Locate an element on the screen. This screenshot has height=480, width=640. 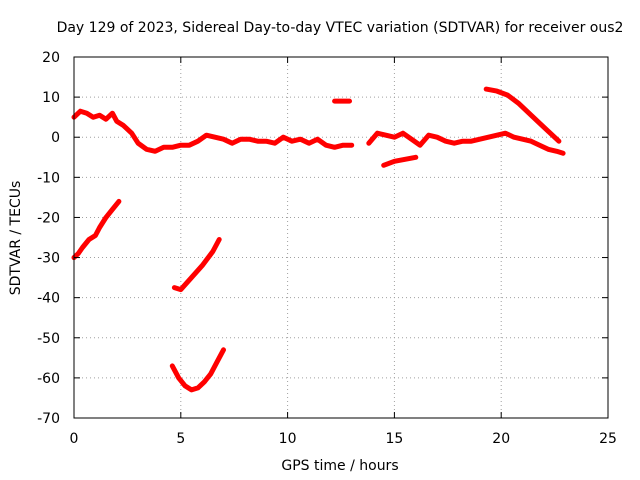
x-tick-labels: 0 5 10 15 20 25 is located at coordinates (343, 439).